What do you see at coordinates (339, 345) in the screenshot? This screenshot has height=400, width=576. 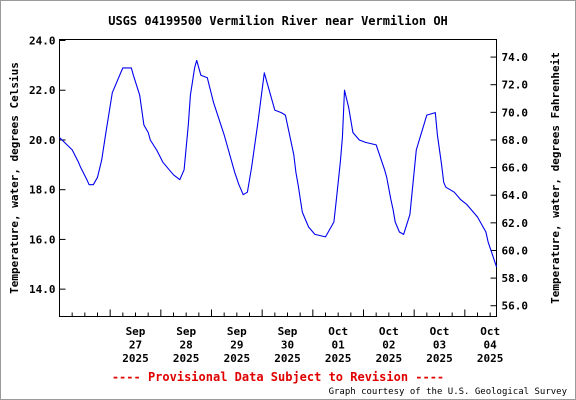 I see `x-tick-label-day: 01` at bounding box center [339, 345].